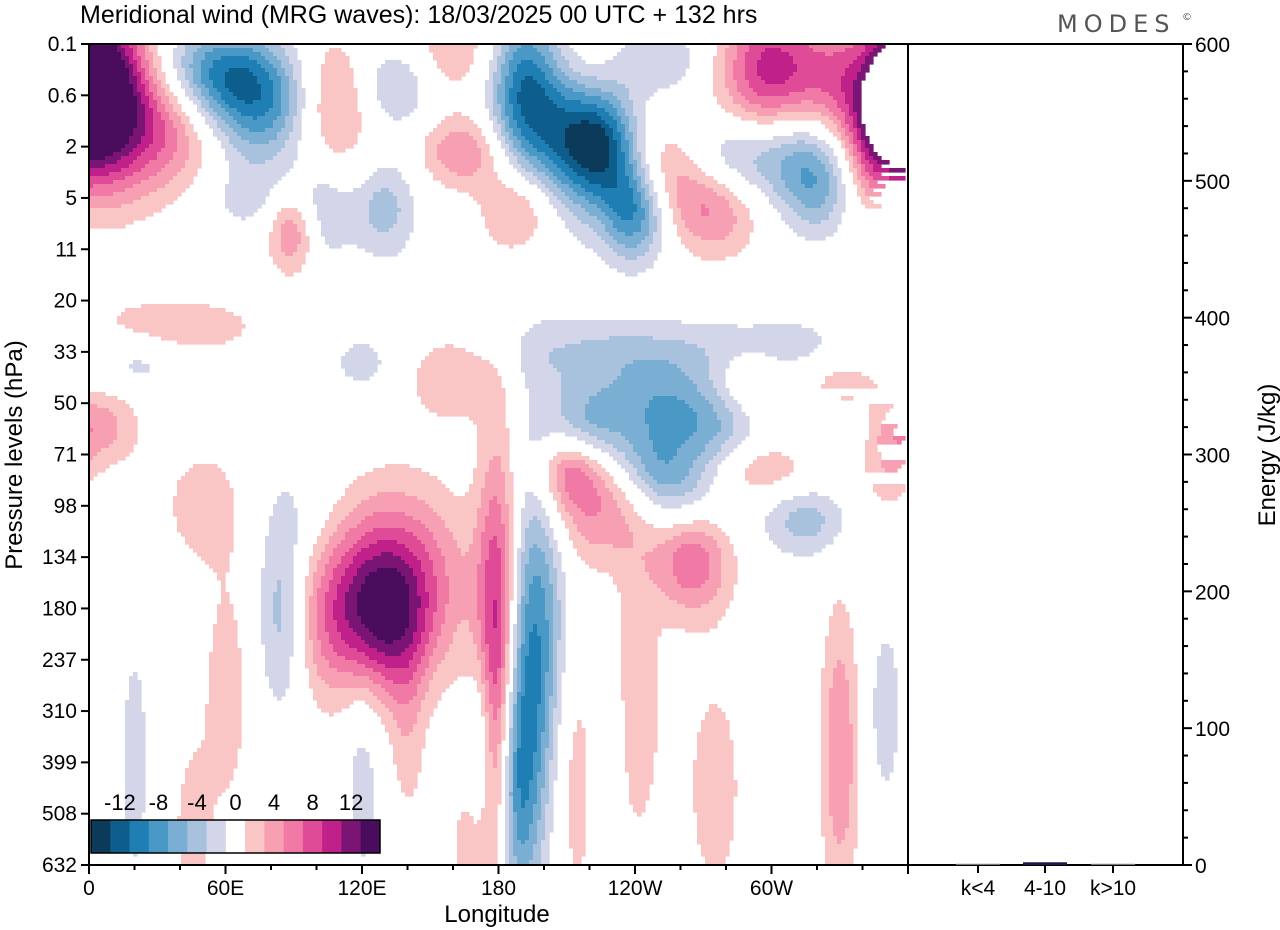 The width and height of the screenshot is (1280, 930). Describe the element at coordinates (771, 888) in the screenshot. I see `longitude-tick-label: 60W` at that location.